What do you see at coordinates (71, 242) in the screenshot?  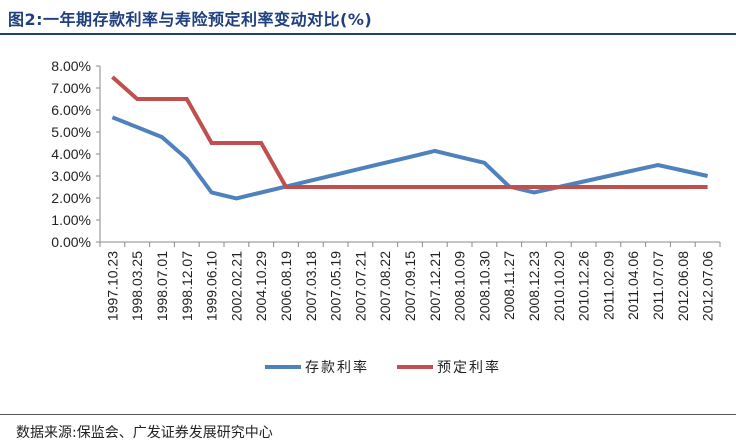 I see `y-tick-label: 0.00%` at bounding box center [71, 242].